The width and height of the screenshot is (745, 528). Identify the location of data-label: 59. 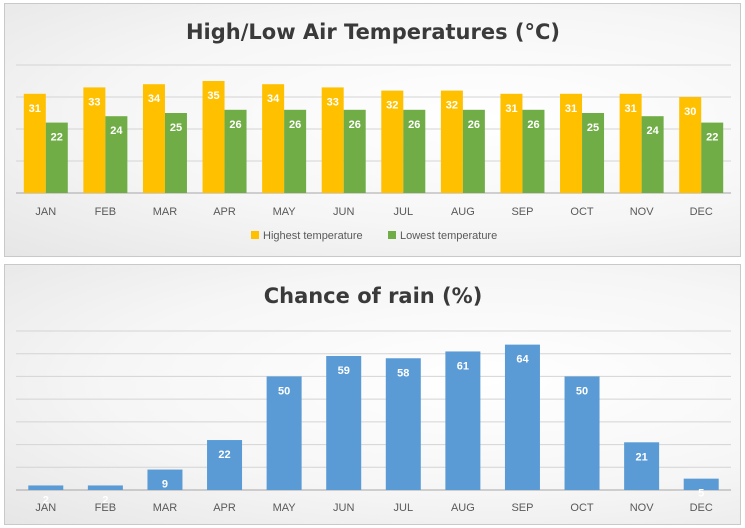
(344, 371).